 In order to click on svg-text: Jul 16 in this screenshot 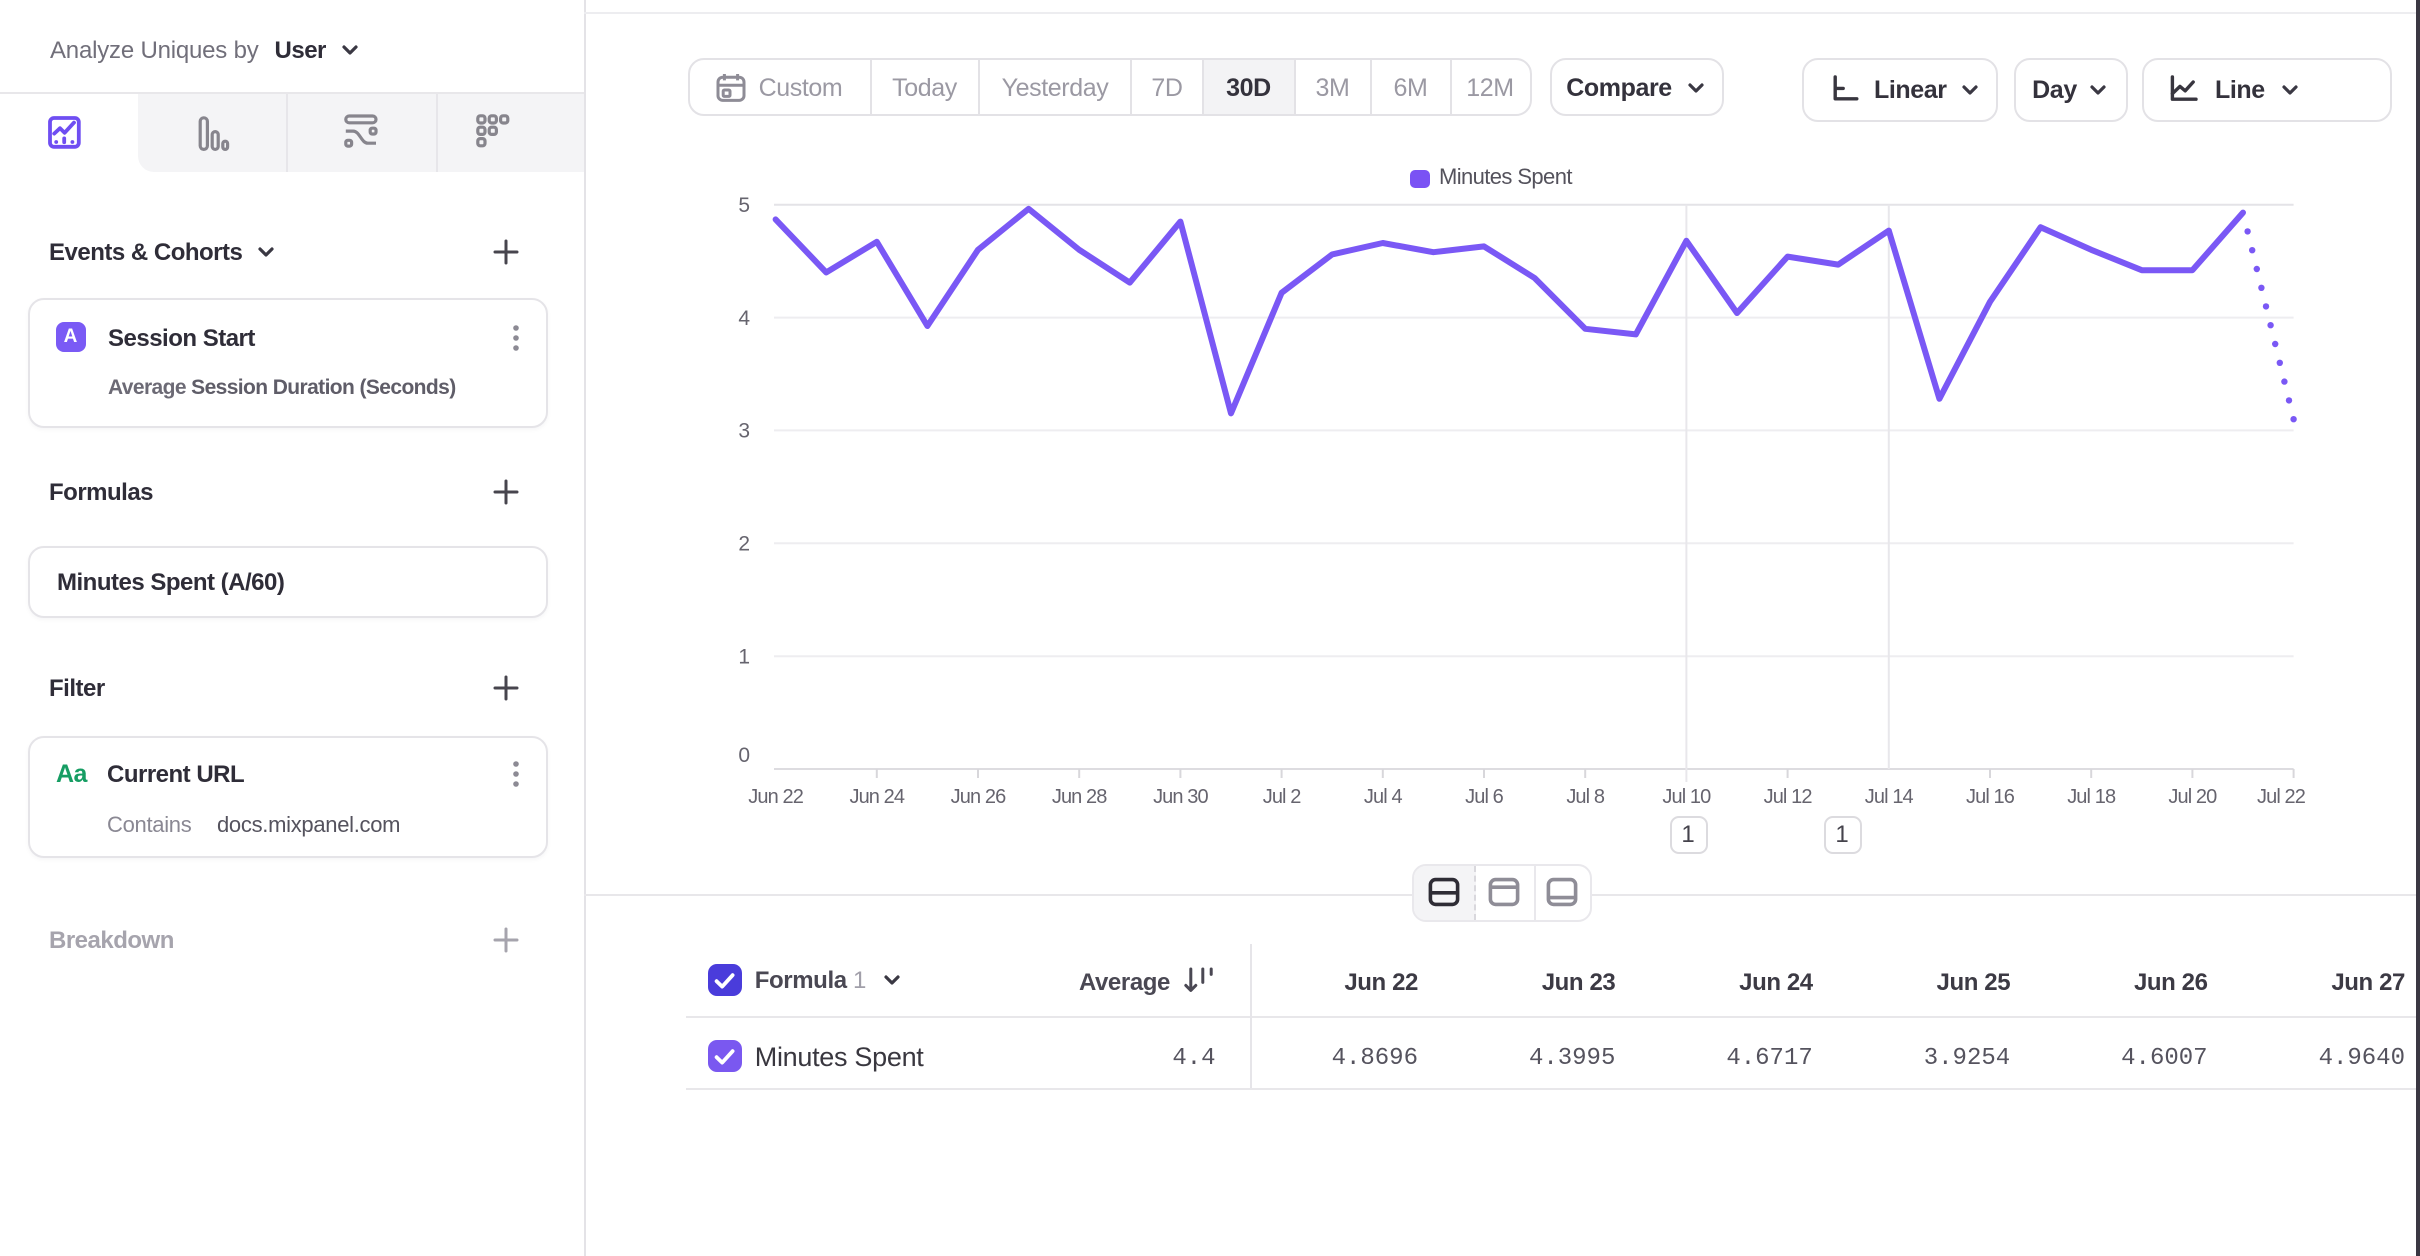, I will do `click(1990, 797)`.